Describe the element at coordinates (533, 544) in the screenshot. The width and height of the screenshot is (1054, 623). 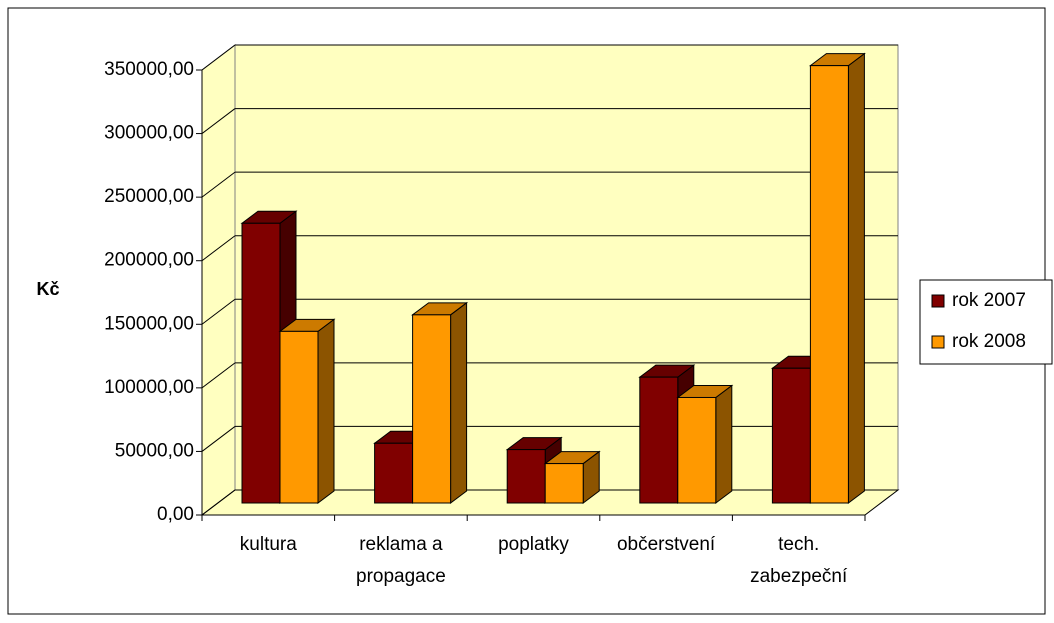
I see `x-tick-label: poplatky` at that location.